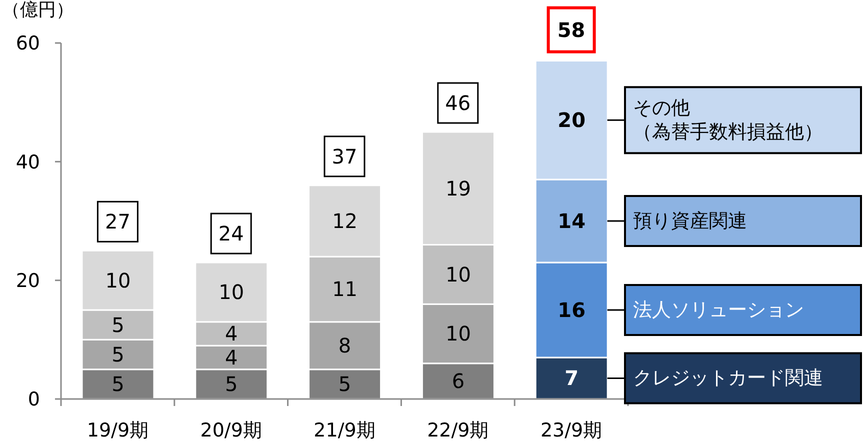  I want to click on x-tick-label: 21/9期, so click(345, 430).